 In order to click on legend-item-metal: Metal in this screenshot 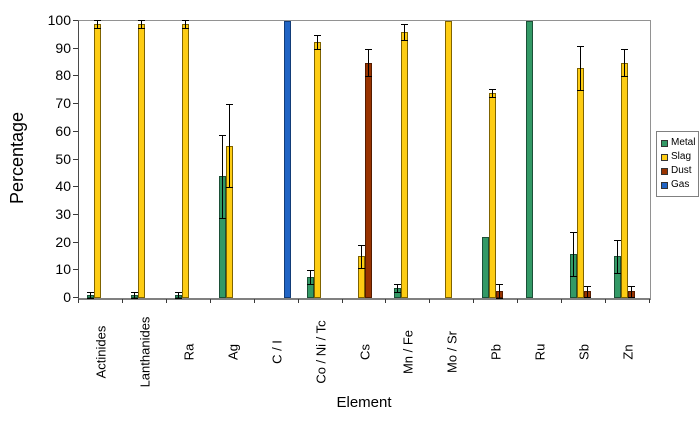, I will do `click(678, 143)`.